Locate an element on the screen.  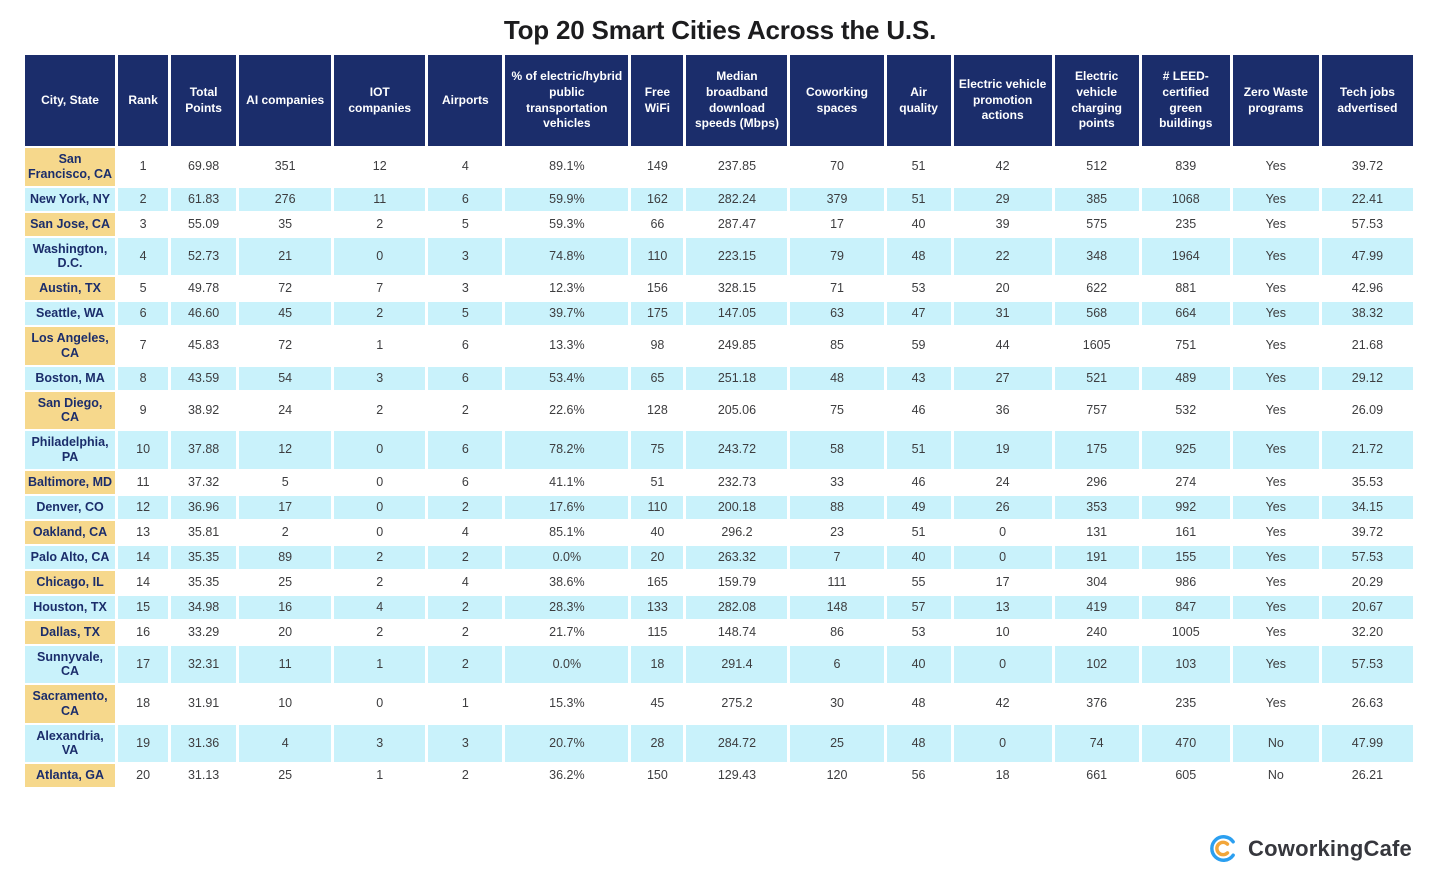
data-cell: 33 is located at coordinates (837, 482).